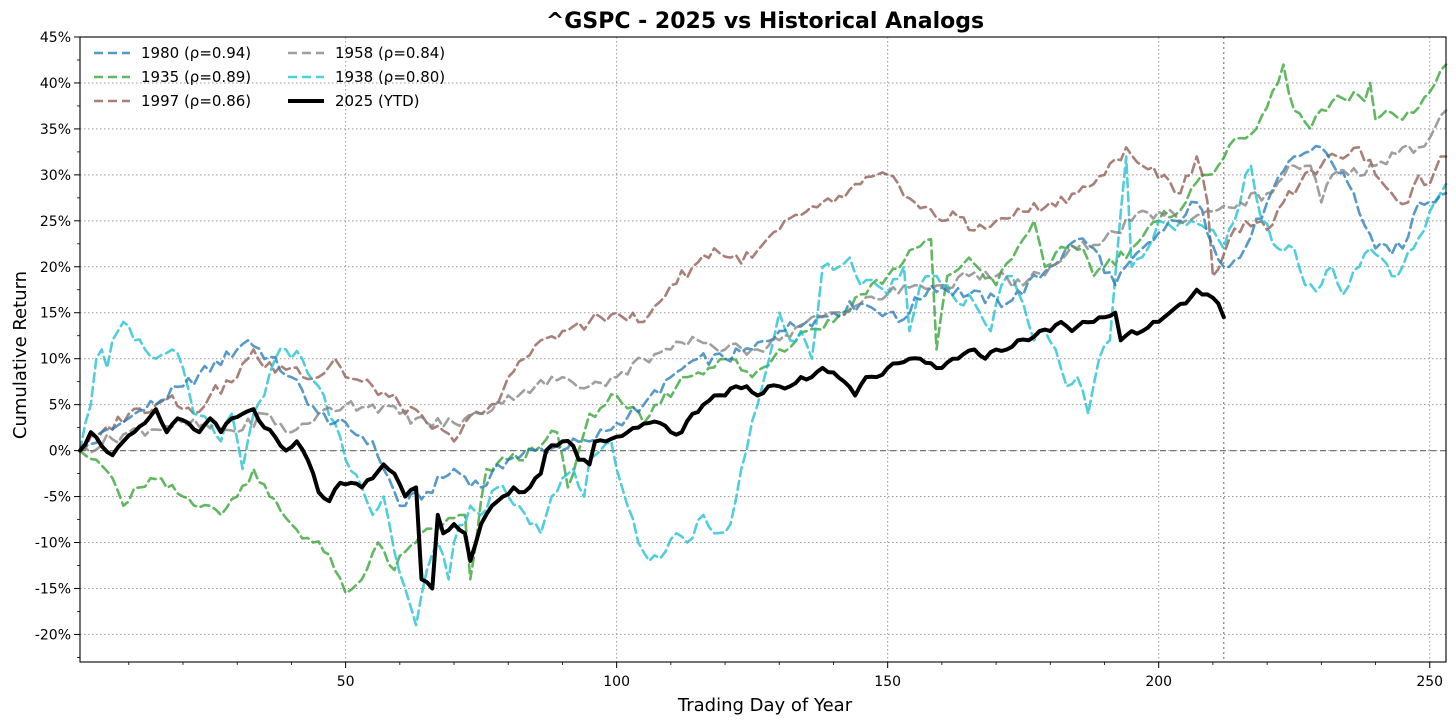  Describe the element at coordinates (57, 498) in the screenshot. I see `y-tick-label: -5%` at that location.